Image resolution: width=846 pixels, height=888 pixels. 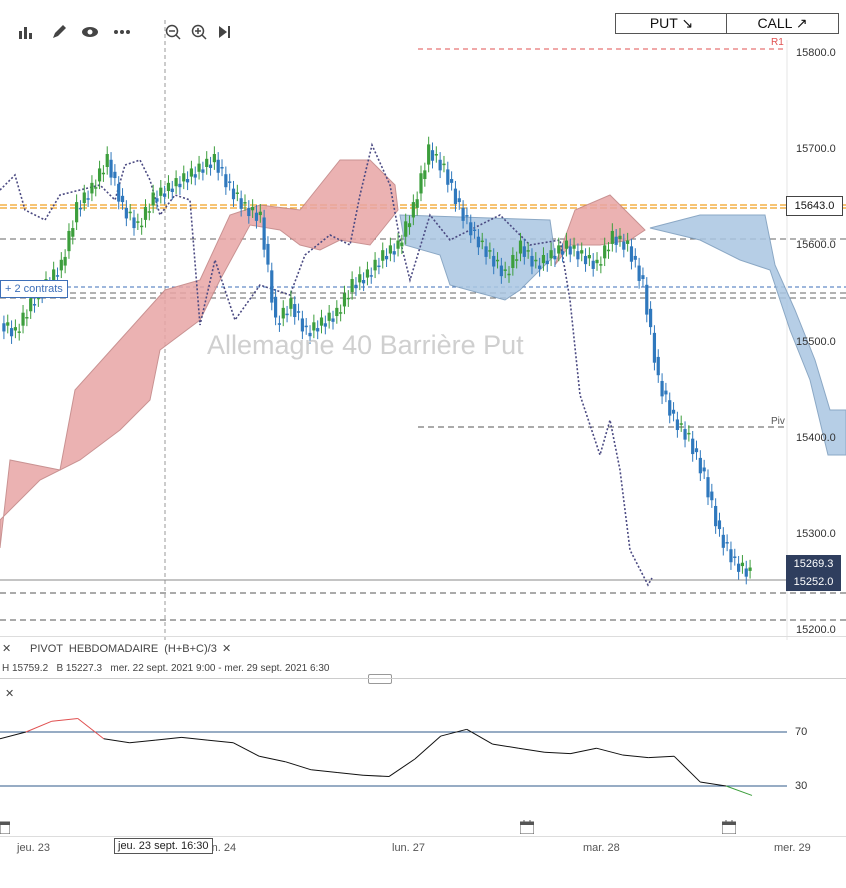 I want to click on watermark: Allemagne 40 Barrière Put, so click(x=365, y=345).